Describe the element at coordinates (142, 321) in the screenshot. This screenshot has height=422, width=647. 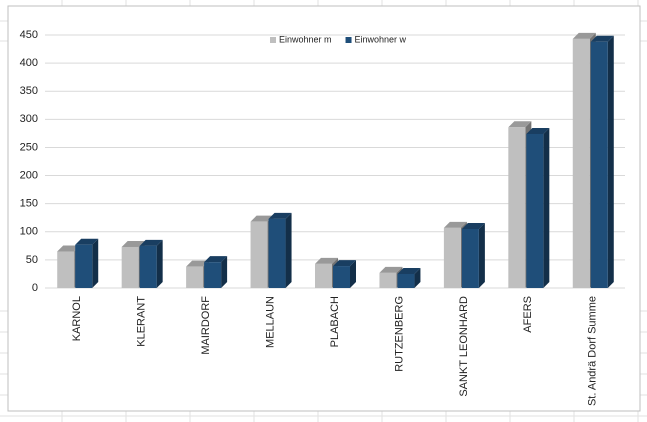
I see `x-tick-label: KLERANT` at that location.